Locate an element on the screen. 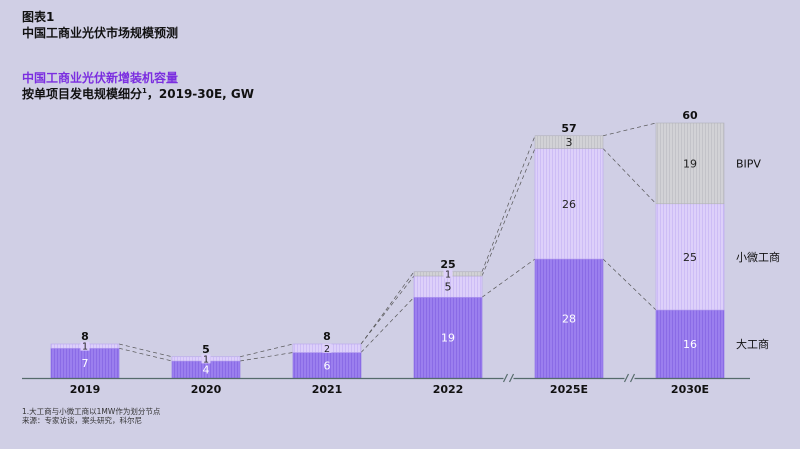 The height and width of the screenshot is (449, 800). total-value-label: 57 is located at coordinates (568, 128).